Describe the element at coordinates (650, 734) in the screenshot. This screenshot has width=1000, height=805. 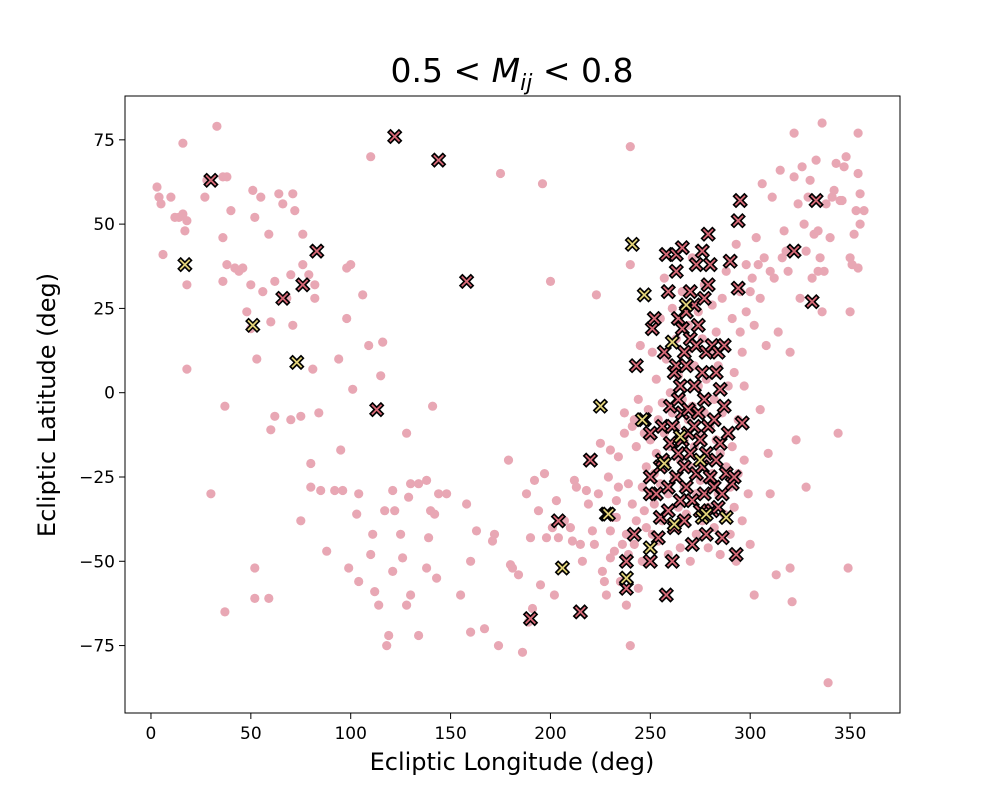
I see `x-tick-label: 250` at that location.